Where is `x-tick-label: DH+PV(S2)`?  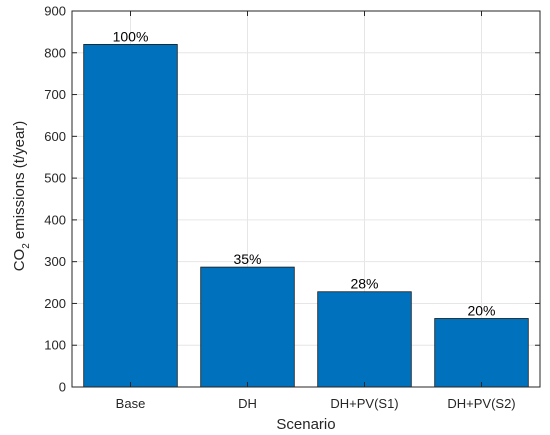
x-tick-label: DH+PV(S2) is located at coordinates (481, 403).